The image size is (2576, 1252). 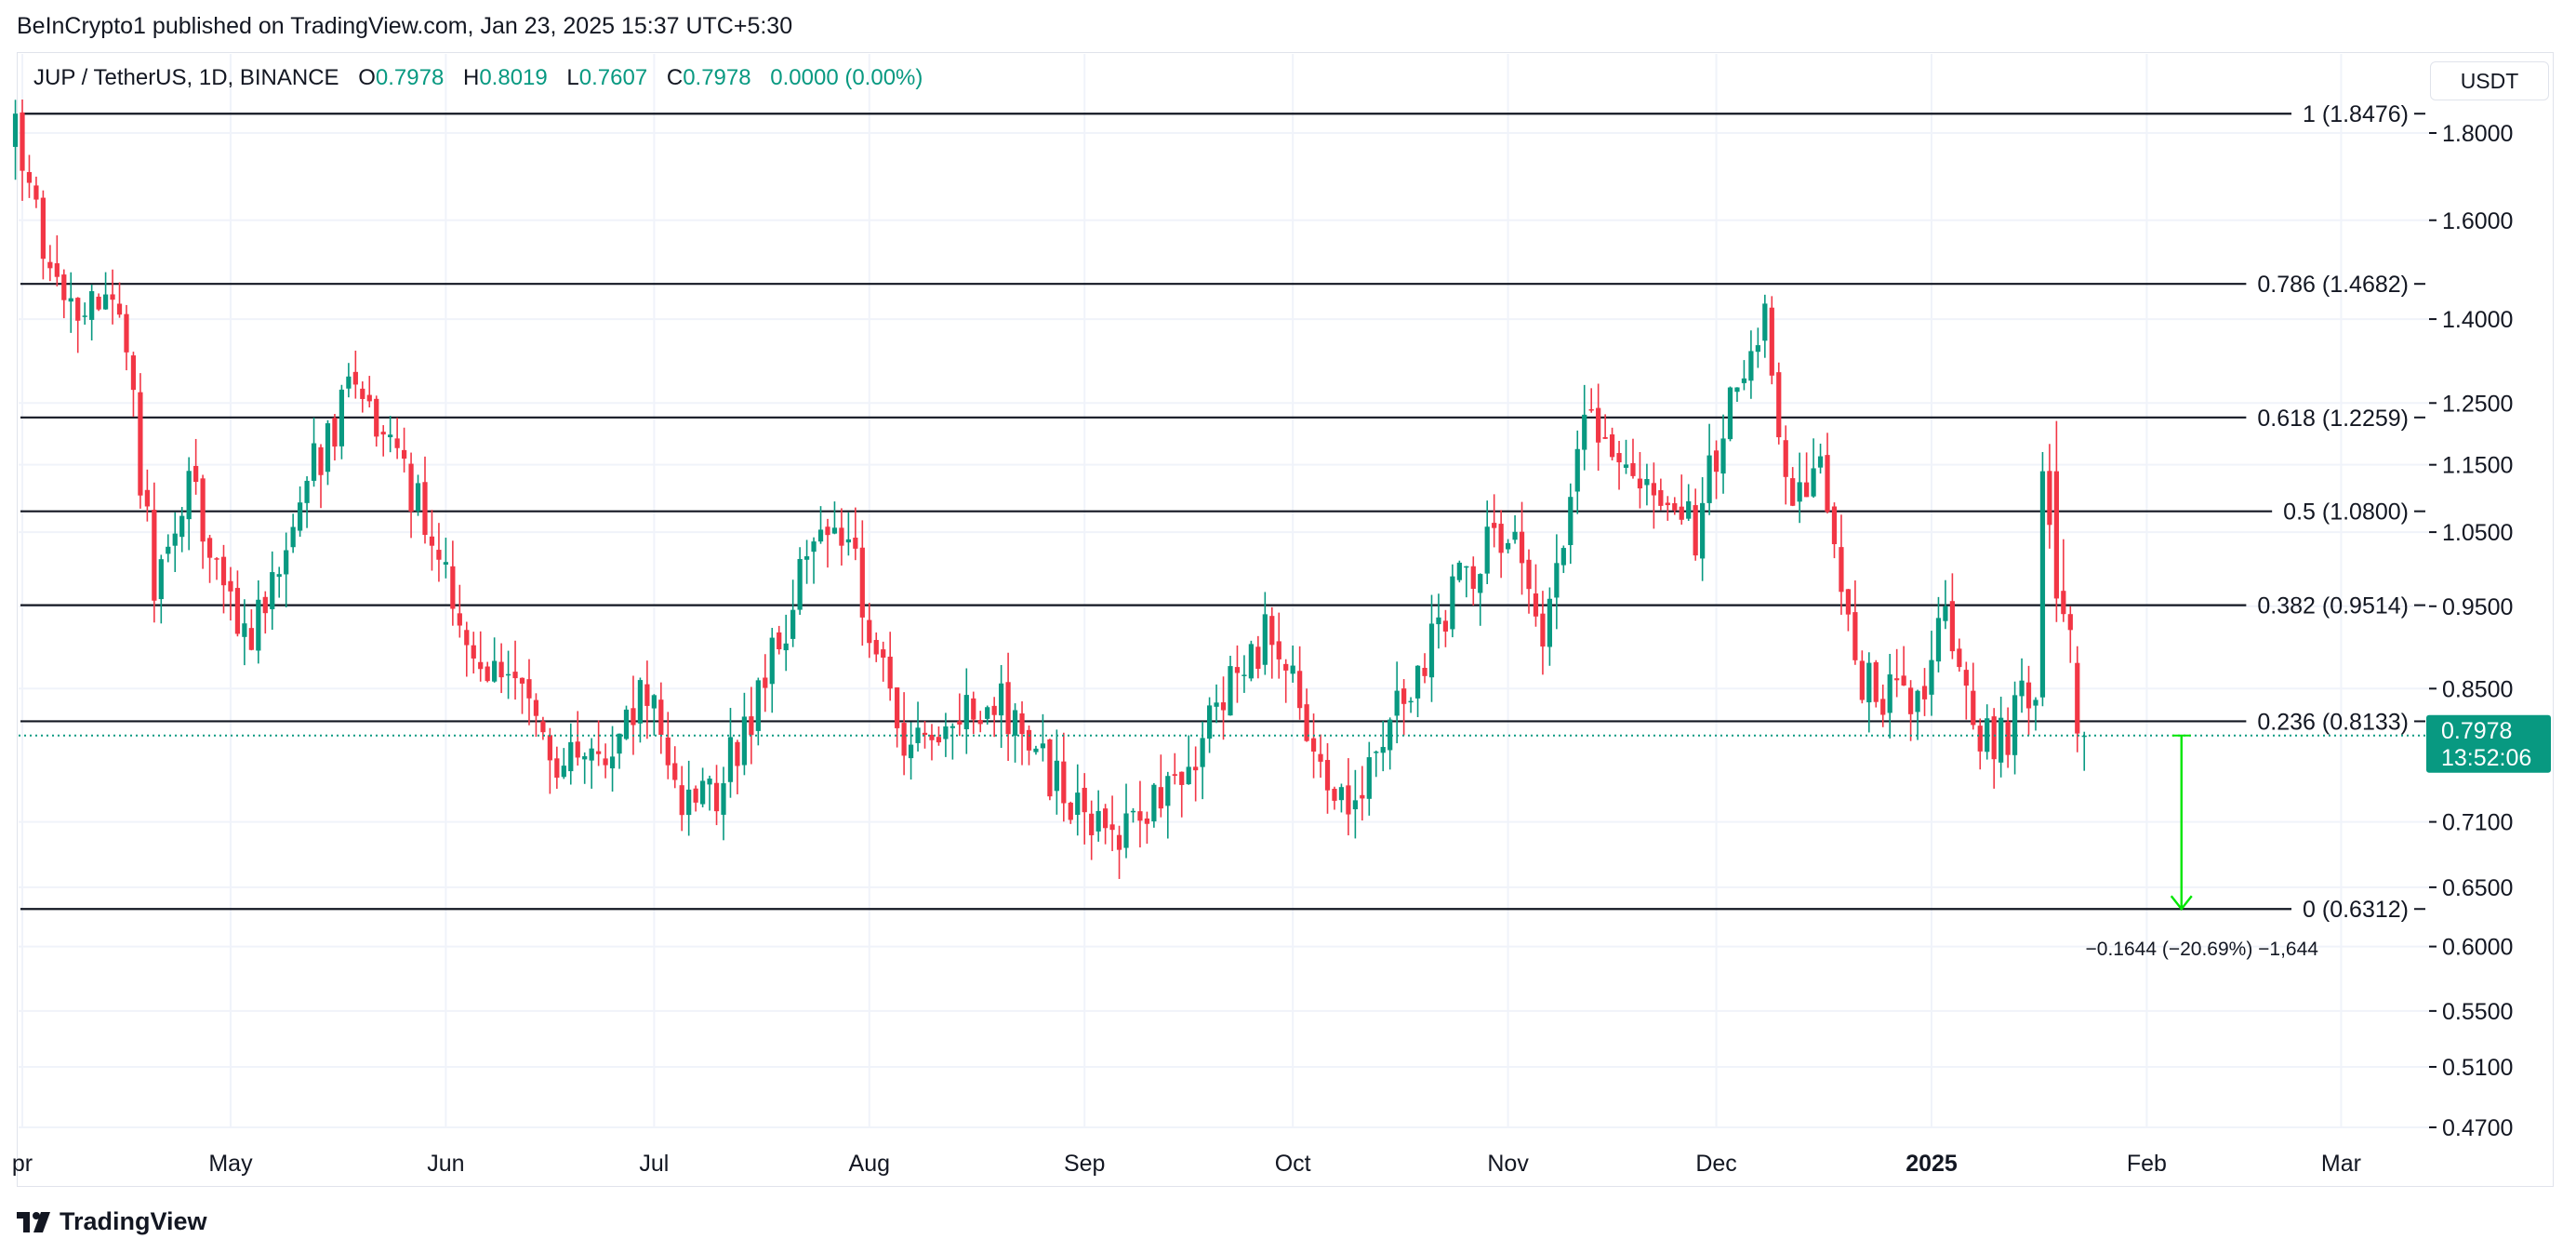 What do you see at coordinates (2356, 910) in the screenshot?
I see `fib-level-label: 0 (0.6312)` at bounding box center [2356, 910].